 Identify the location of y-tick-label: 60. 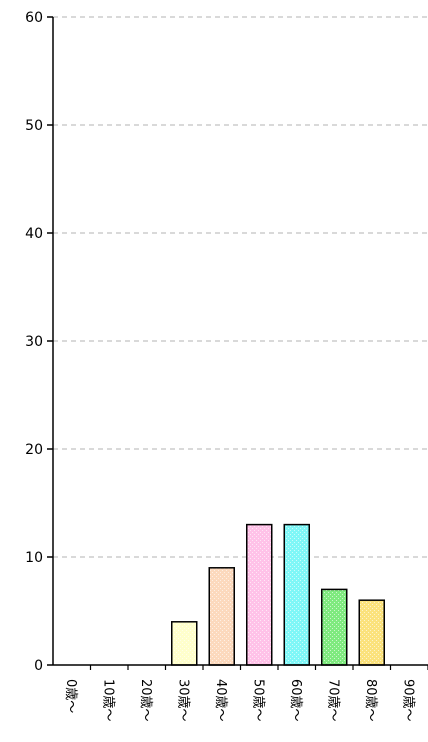
(34, 18).